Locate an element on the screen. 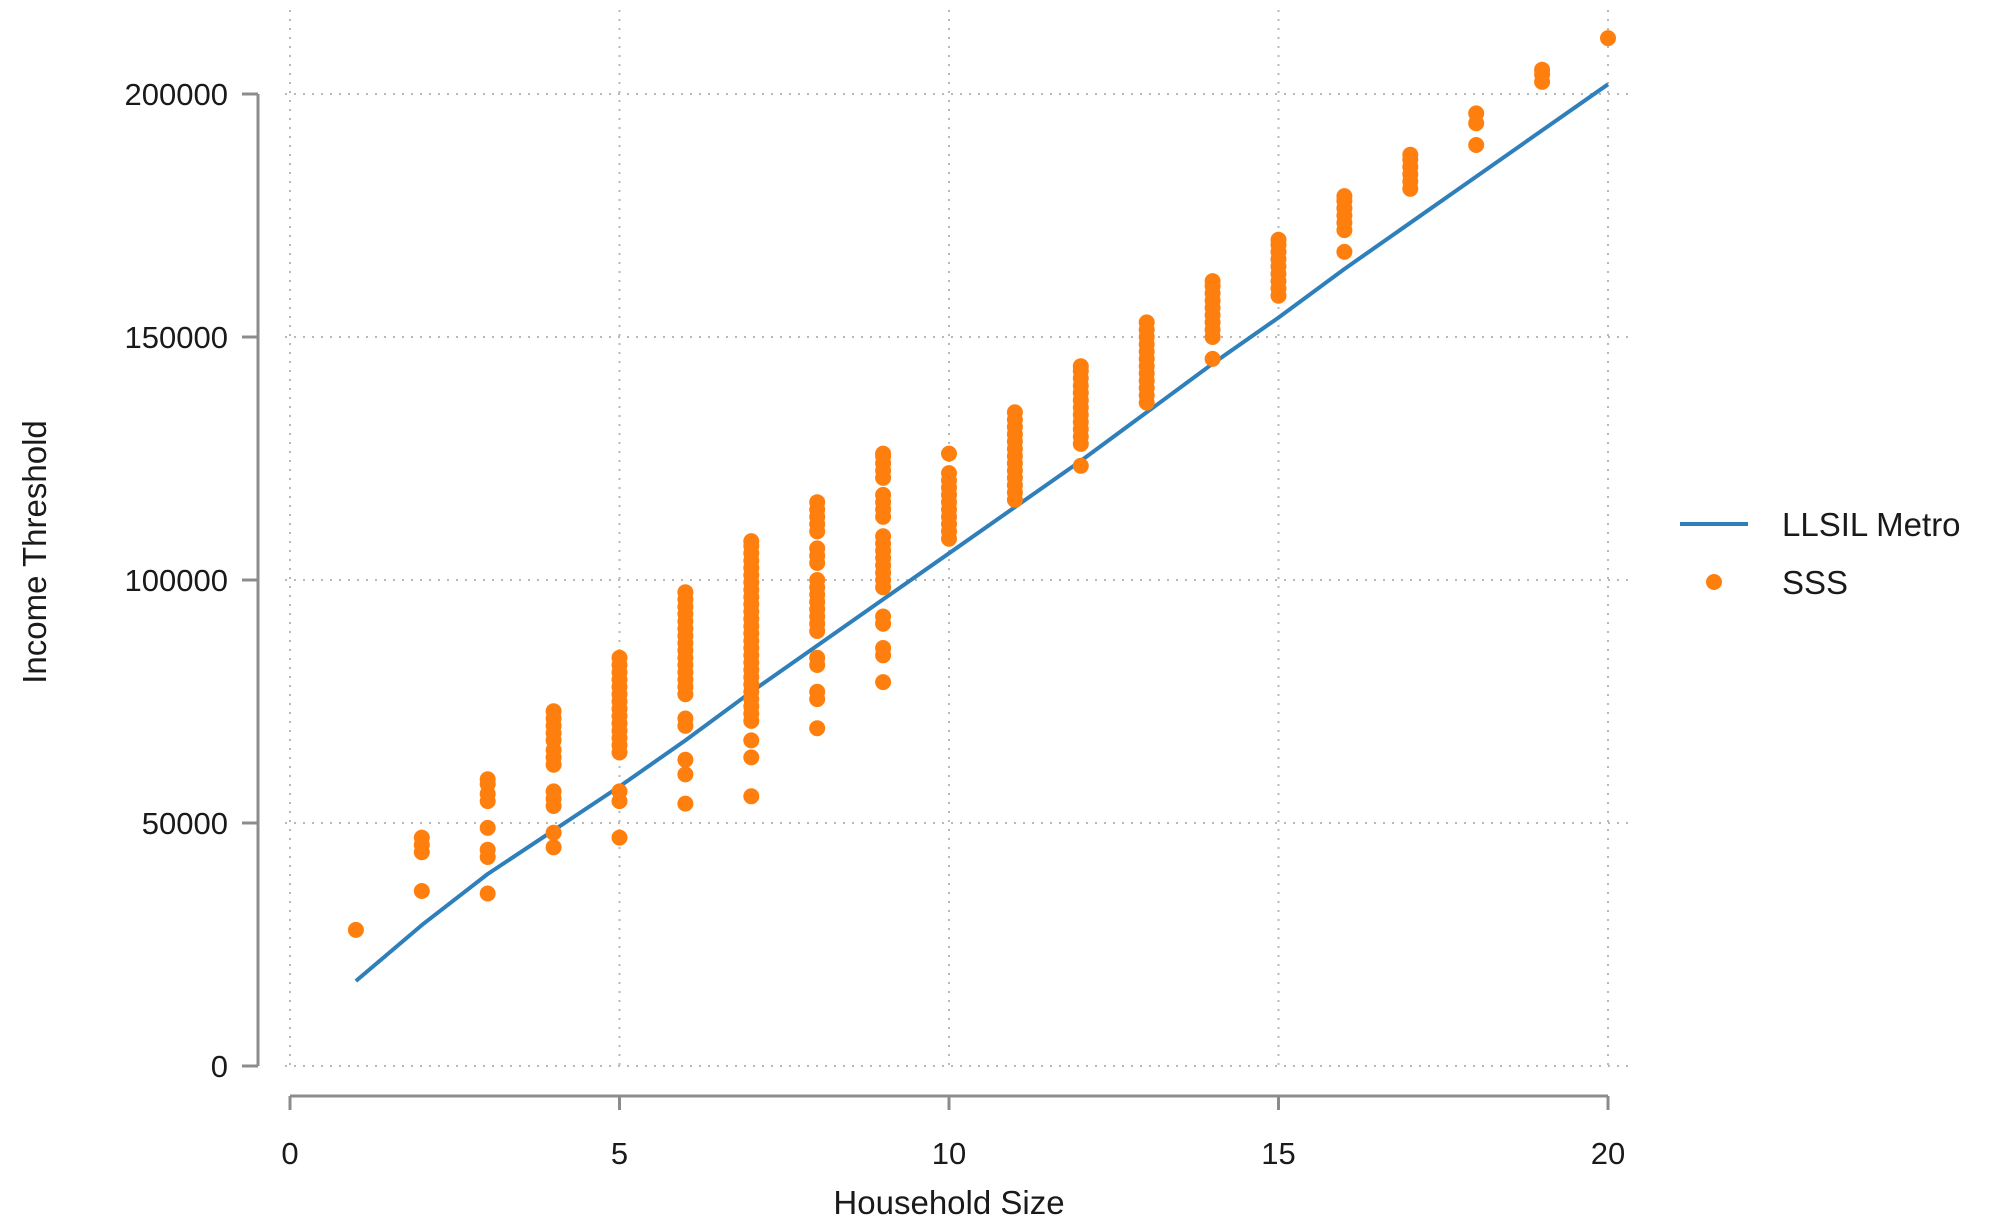 The width and height of the screenshot is (2000, 1228). legend-dot-swatch is located at coordinates (1714, 582).